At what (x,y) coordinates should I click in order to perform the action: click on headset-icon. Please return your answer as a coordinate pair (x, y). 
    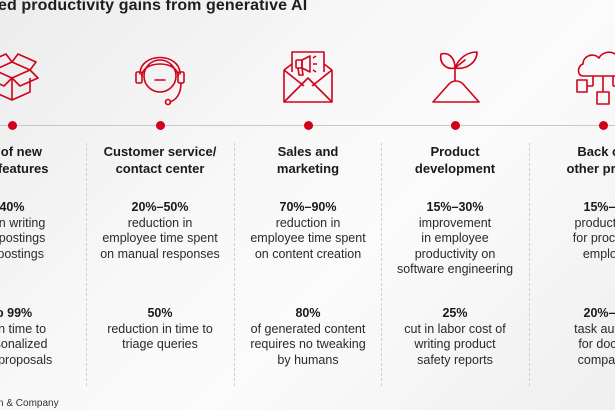
    Looking at the image, I should click on (160, 78).